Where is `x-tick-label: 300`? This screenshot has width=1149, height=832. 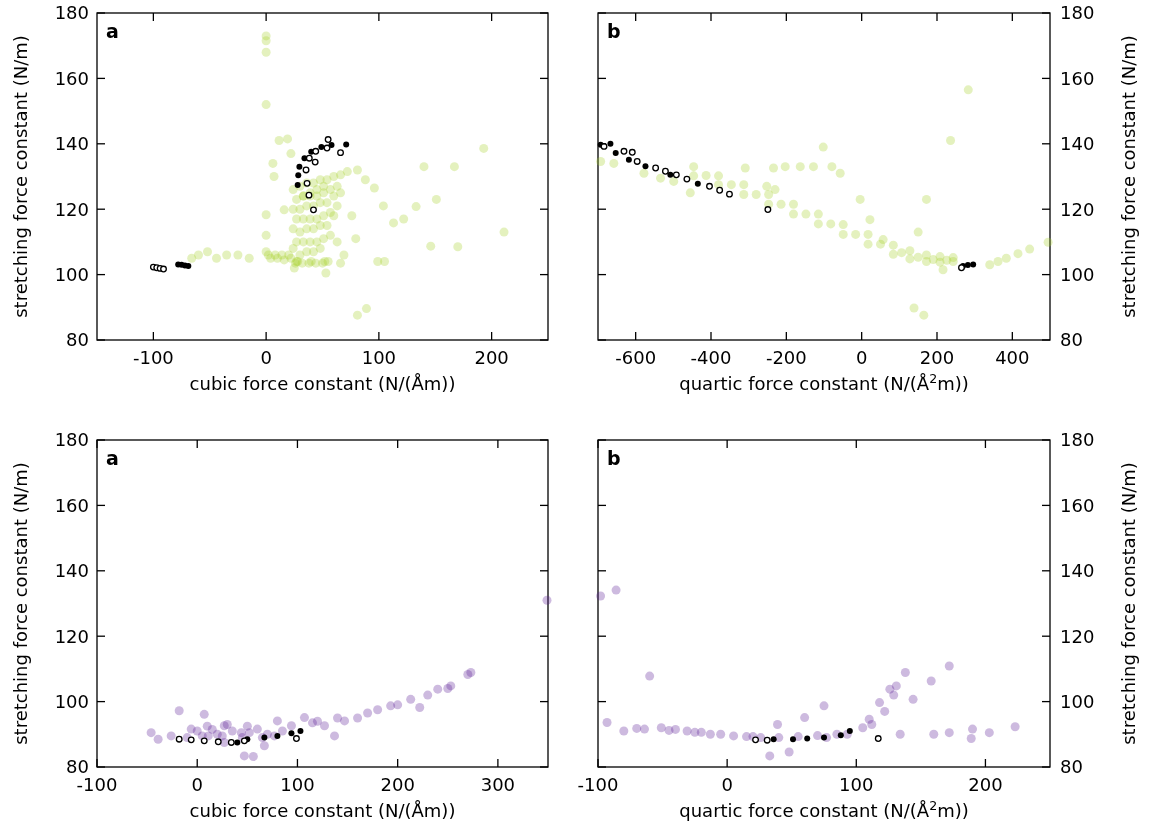
x-tick-label: 300 is located at coordinates (498, 784).